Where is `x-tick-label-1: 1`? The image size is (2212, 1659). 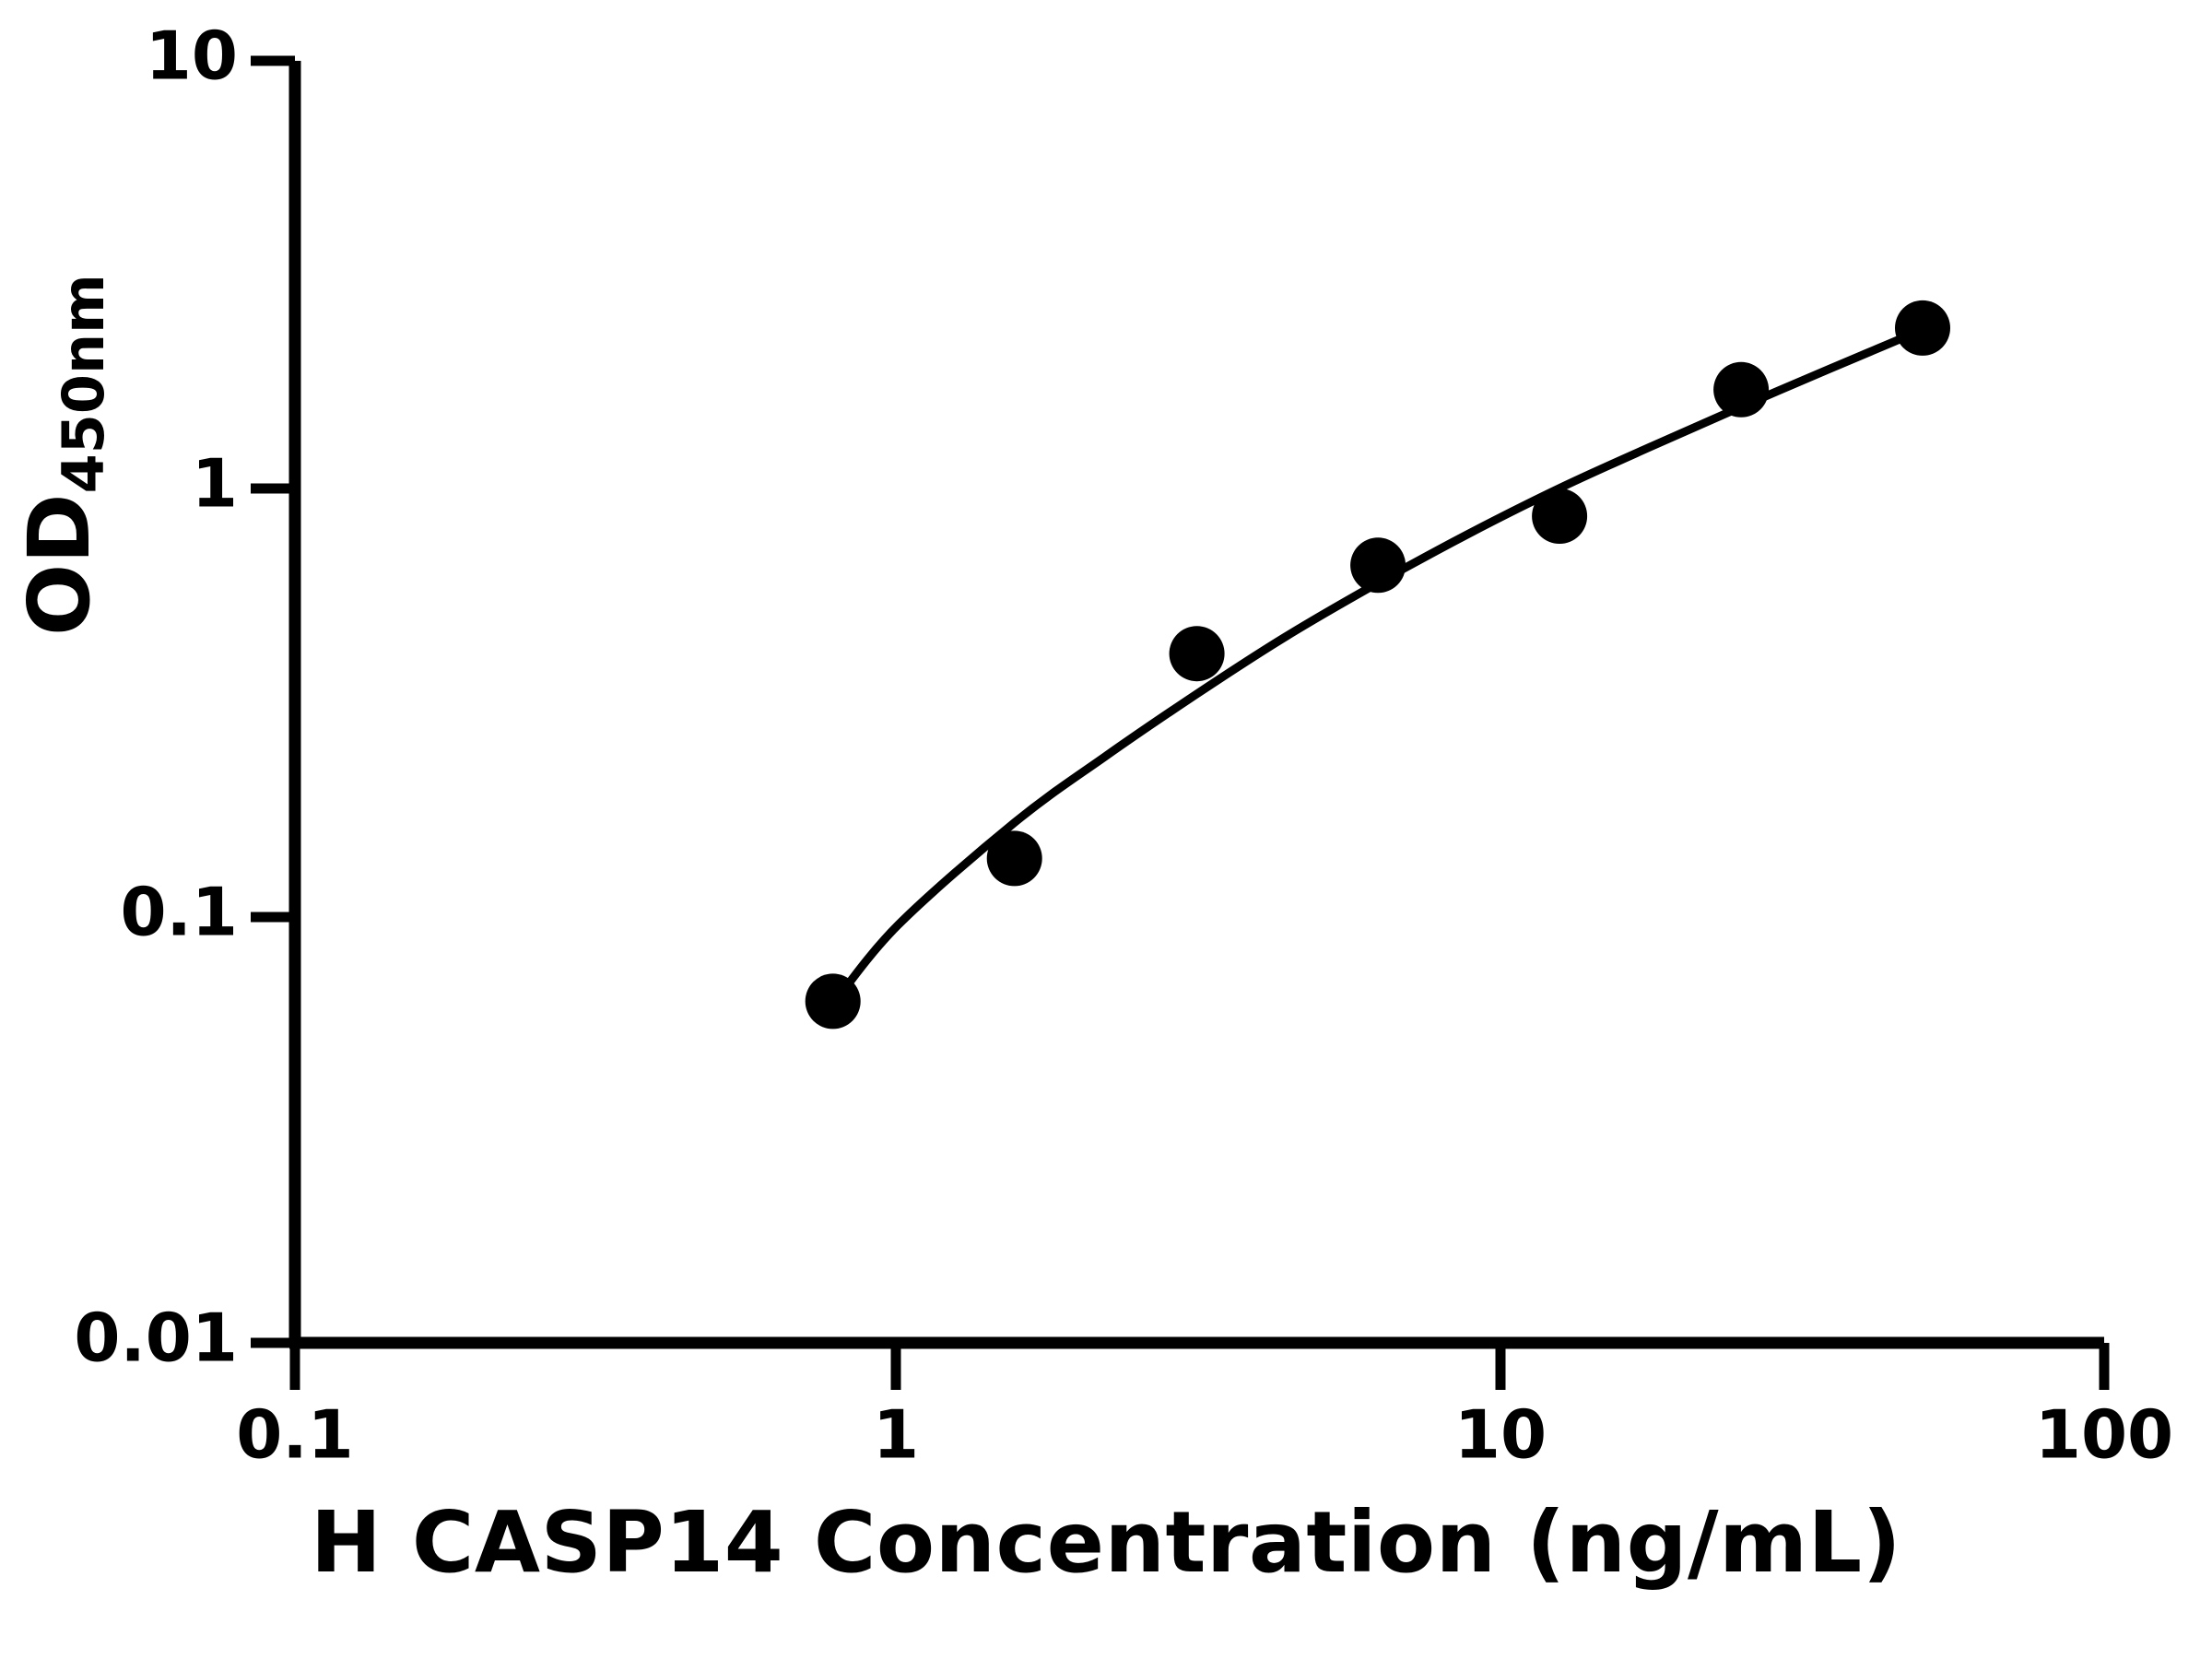
x-tick-label-1: 1 is located at coordinates (896, 1435).